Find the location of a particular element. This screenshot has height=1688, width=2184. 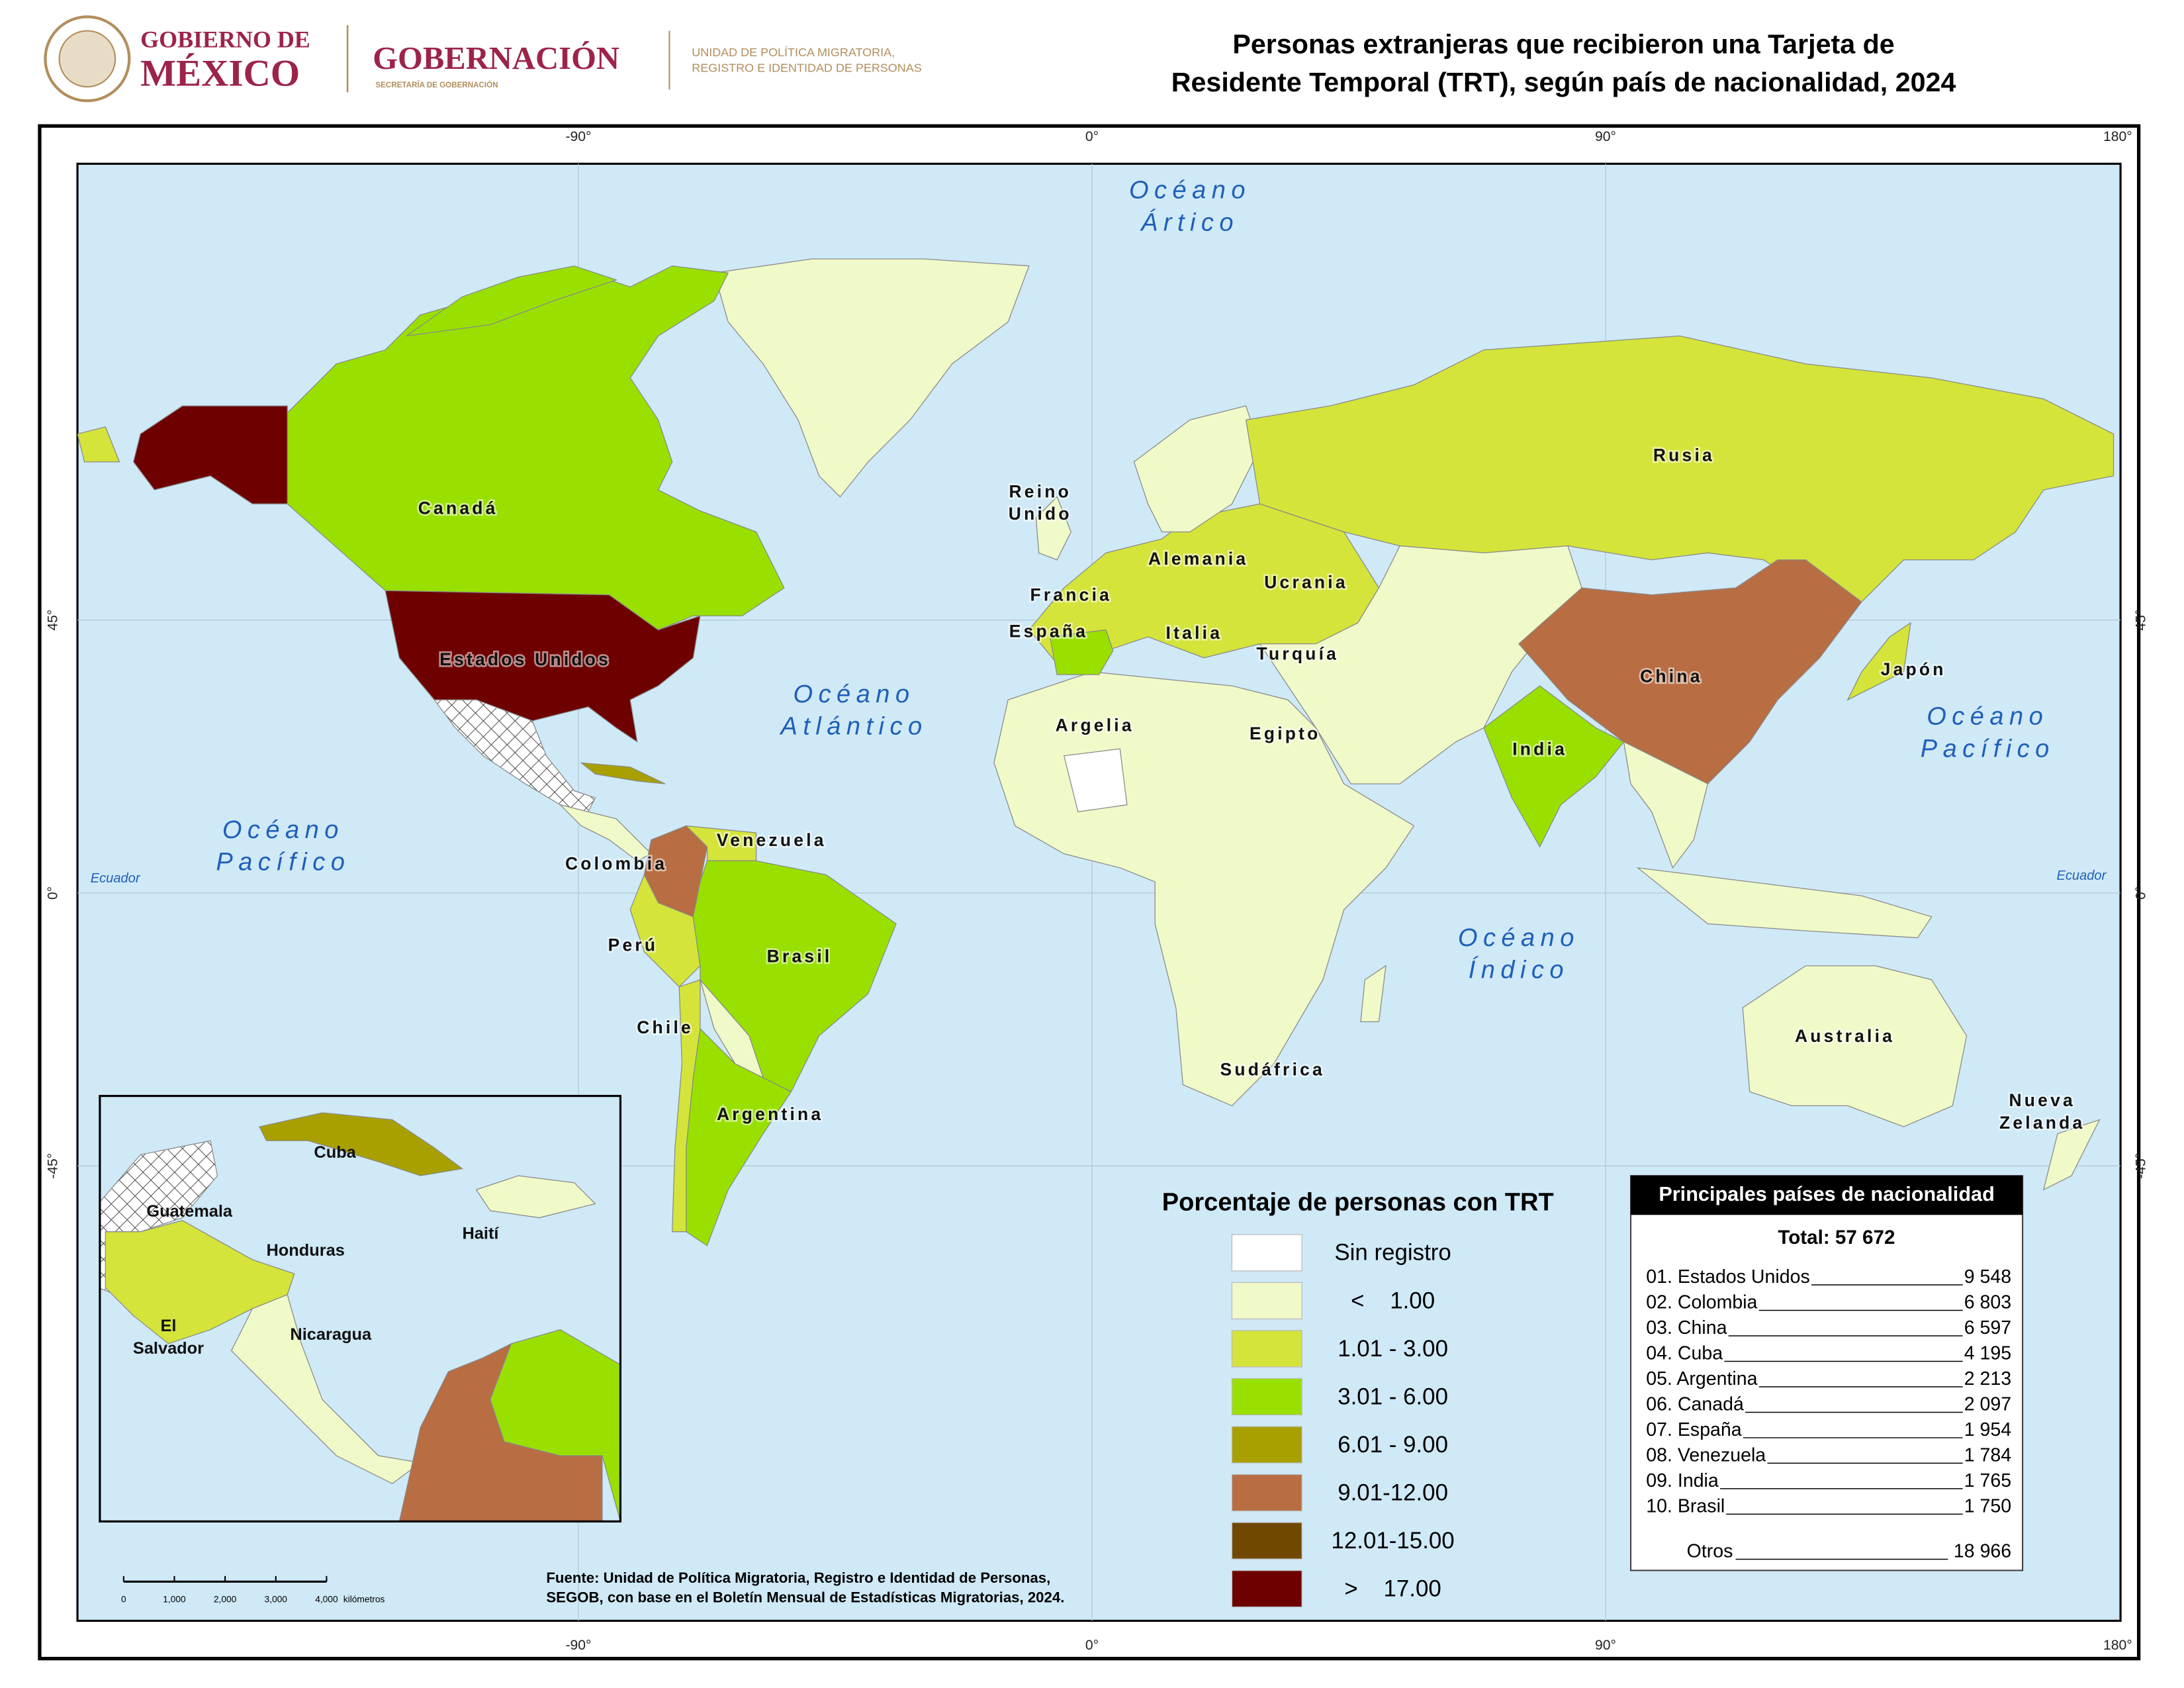

table-value: 6 803 is located at coordinates (1988, 1302).